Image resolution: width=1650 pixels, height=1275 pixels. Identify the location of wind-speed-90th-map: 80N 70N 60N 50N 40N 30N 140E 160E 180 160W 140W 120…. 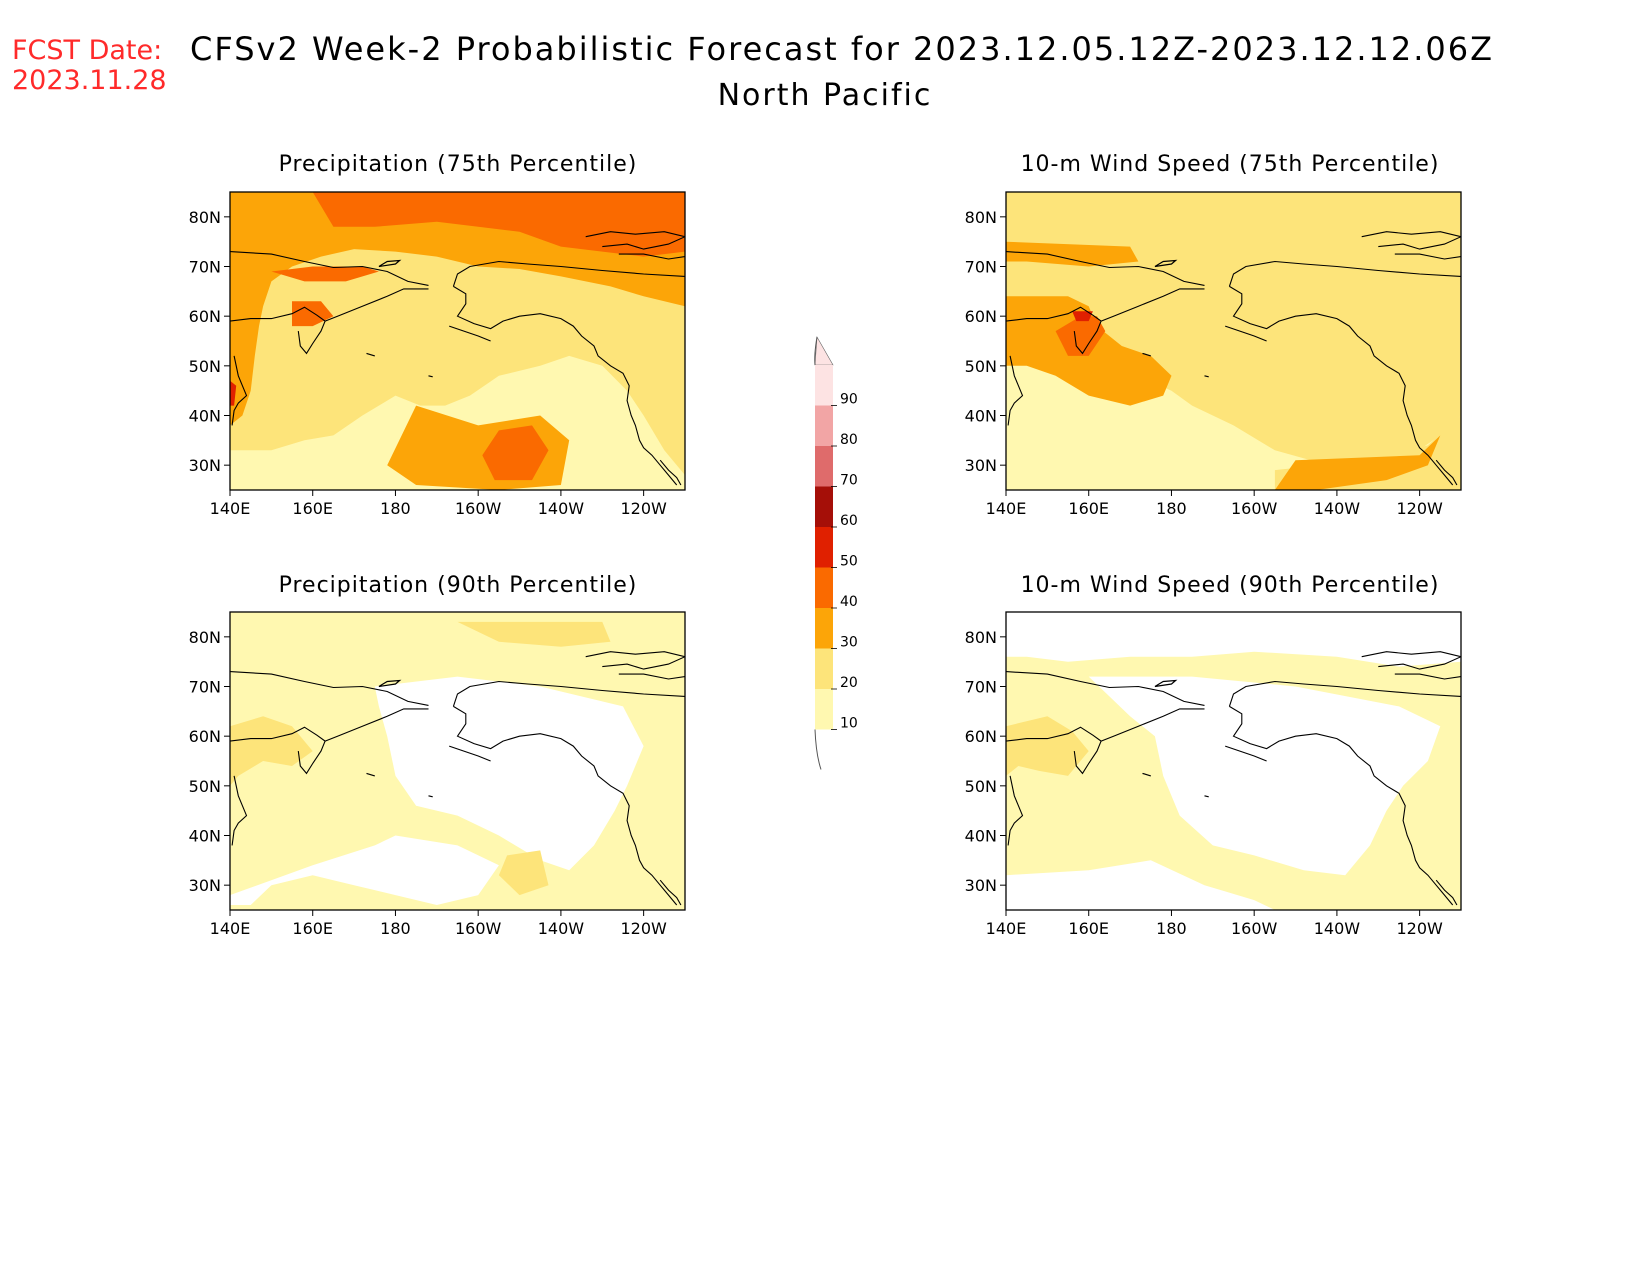
(1213, 774).